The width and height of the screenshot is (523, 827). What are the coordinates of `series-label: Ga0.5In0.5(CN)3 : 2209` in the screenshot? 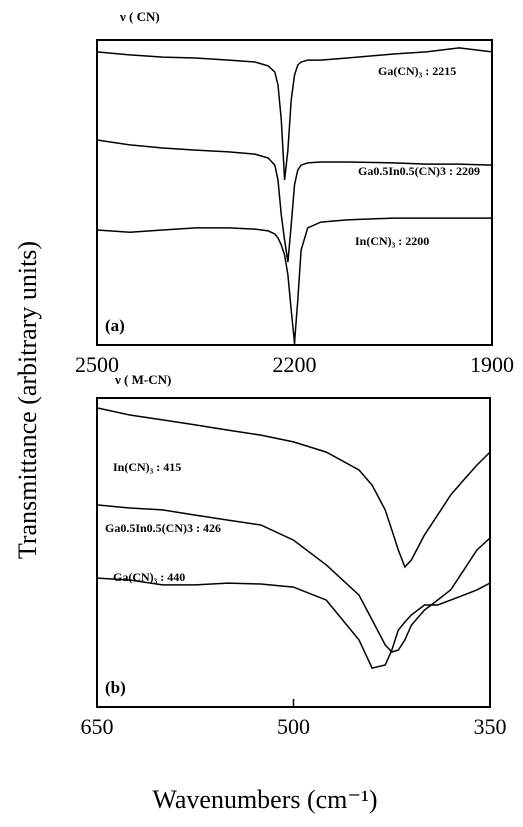 It's located at (419, 171).